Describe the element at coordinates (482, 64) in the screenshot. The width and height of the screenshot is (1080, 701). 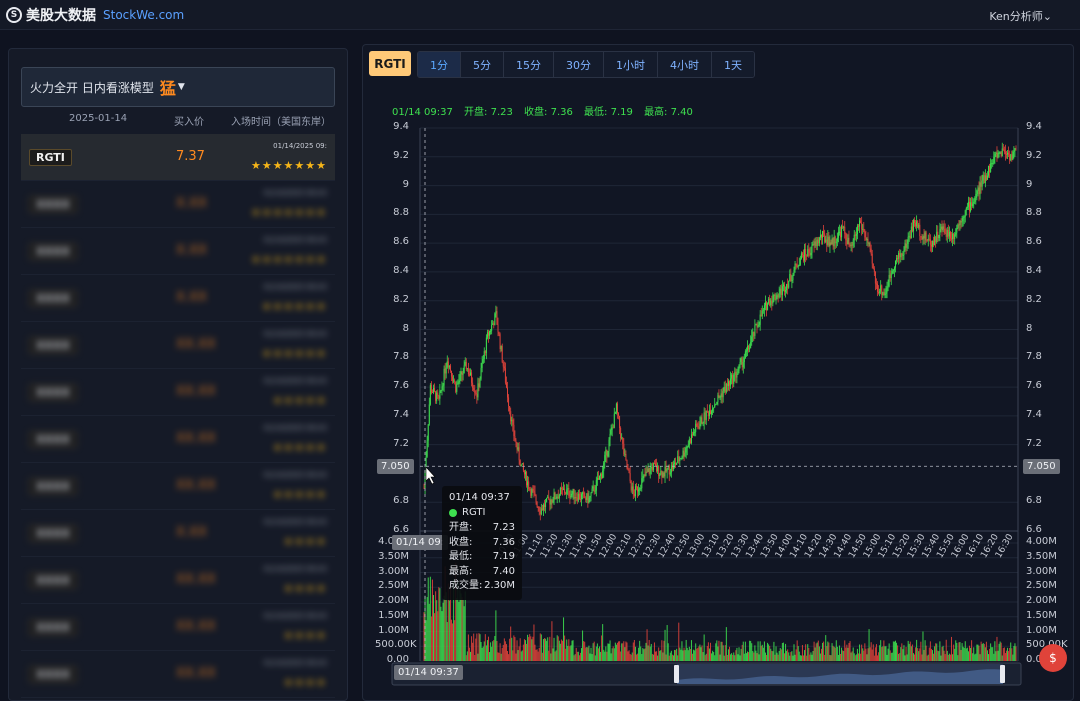
I see `tab-interval: 5分` at that location.